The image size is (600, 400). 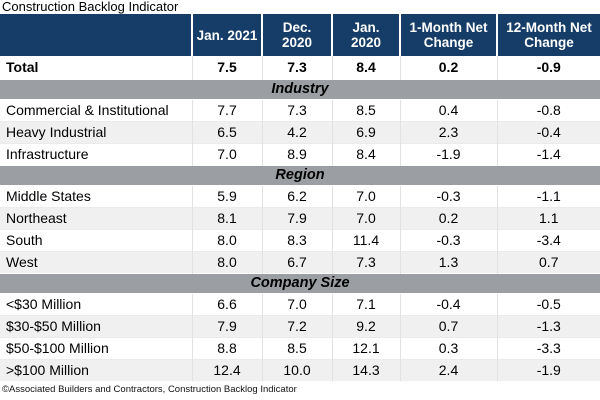 What do you see at coordinates (296, 132) in the screenshot?
I see `cell-value: 4.2` at bounding box center [296, 132].